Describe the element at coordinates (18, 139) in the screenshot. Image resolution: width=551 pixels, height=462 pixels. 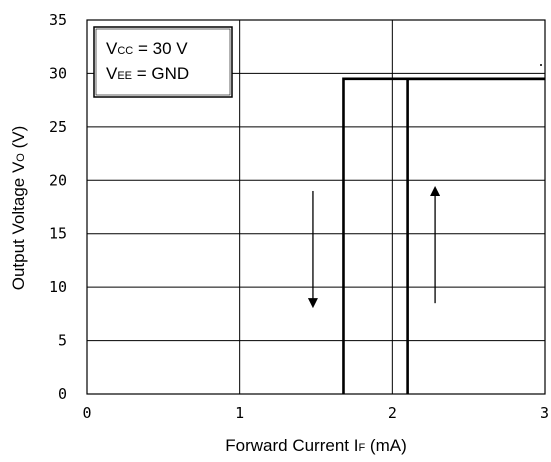
I see `y-axis-label-suffix: (V)` at that location.